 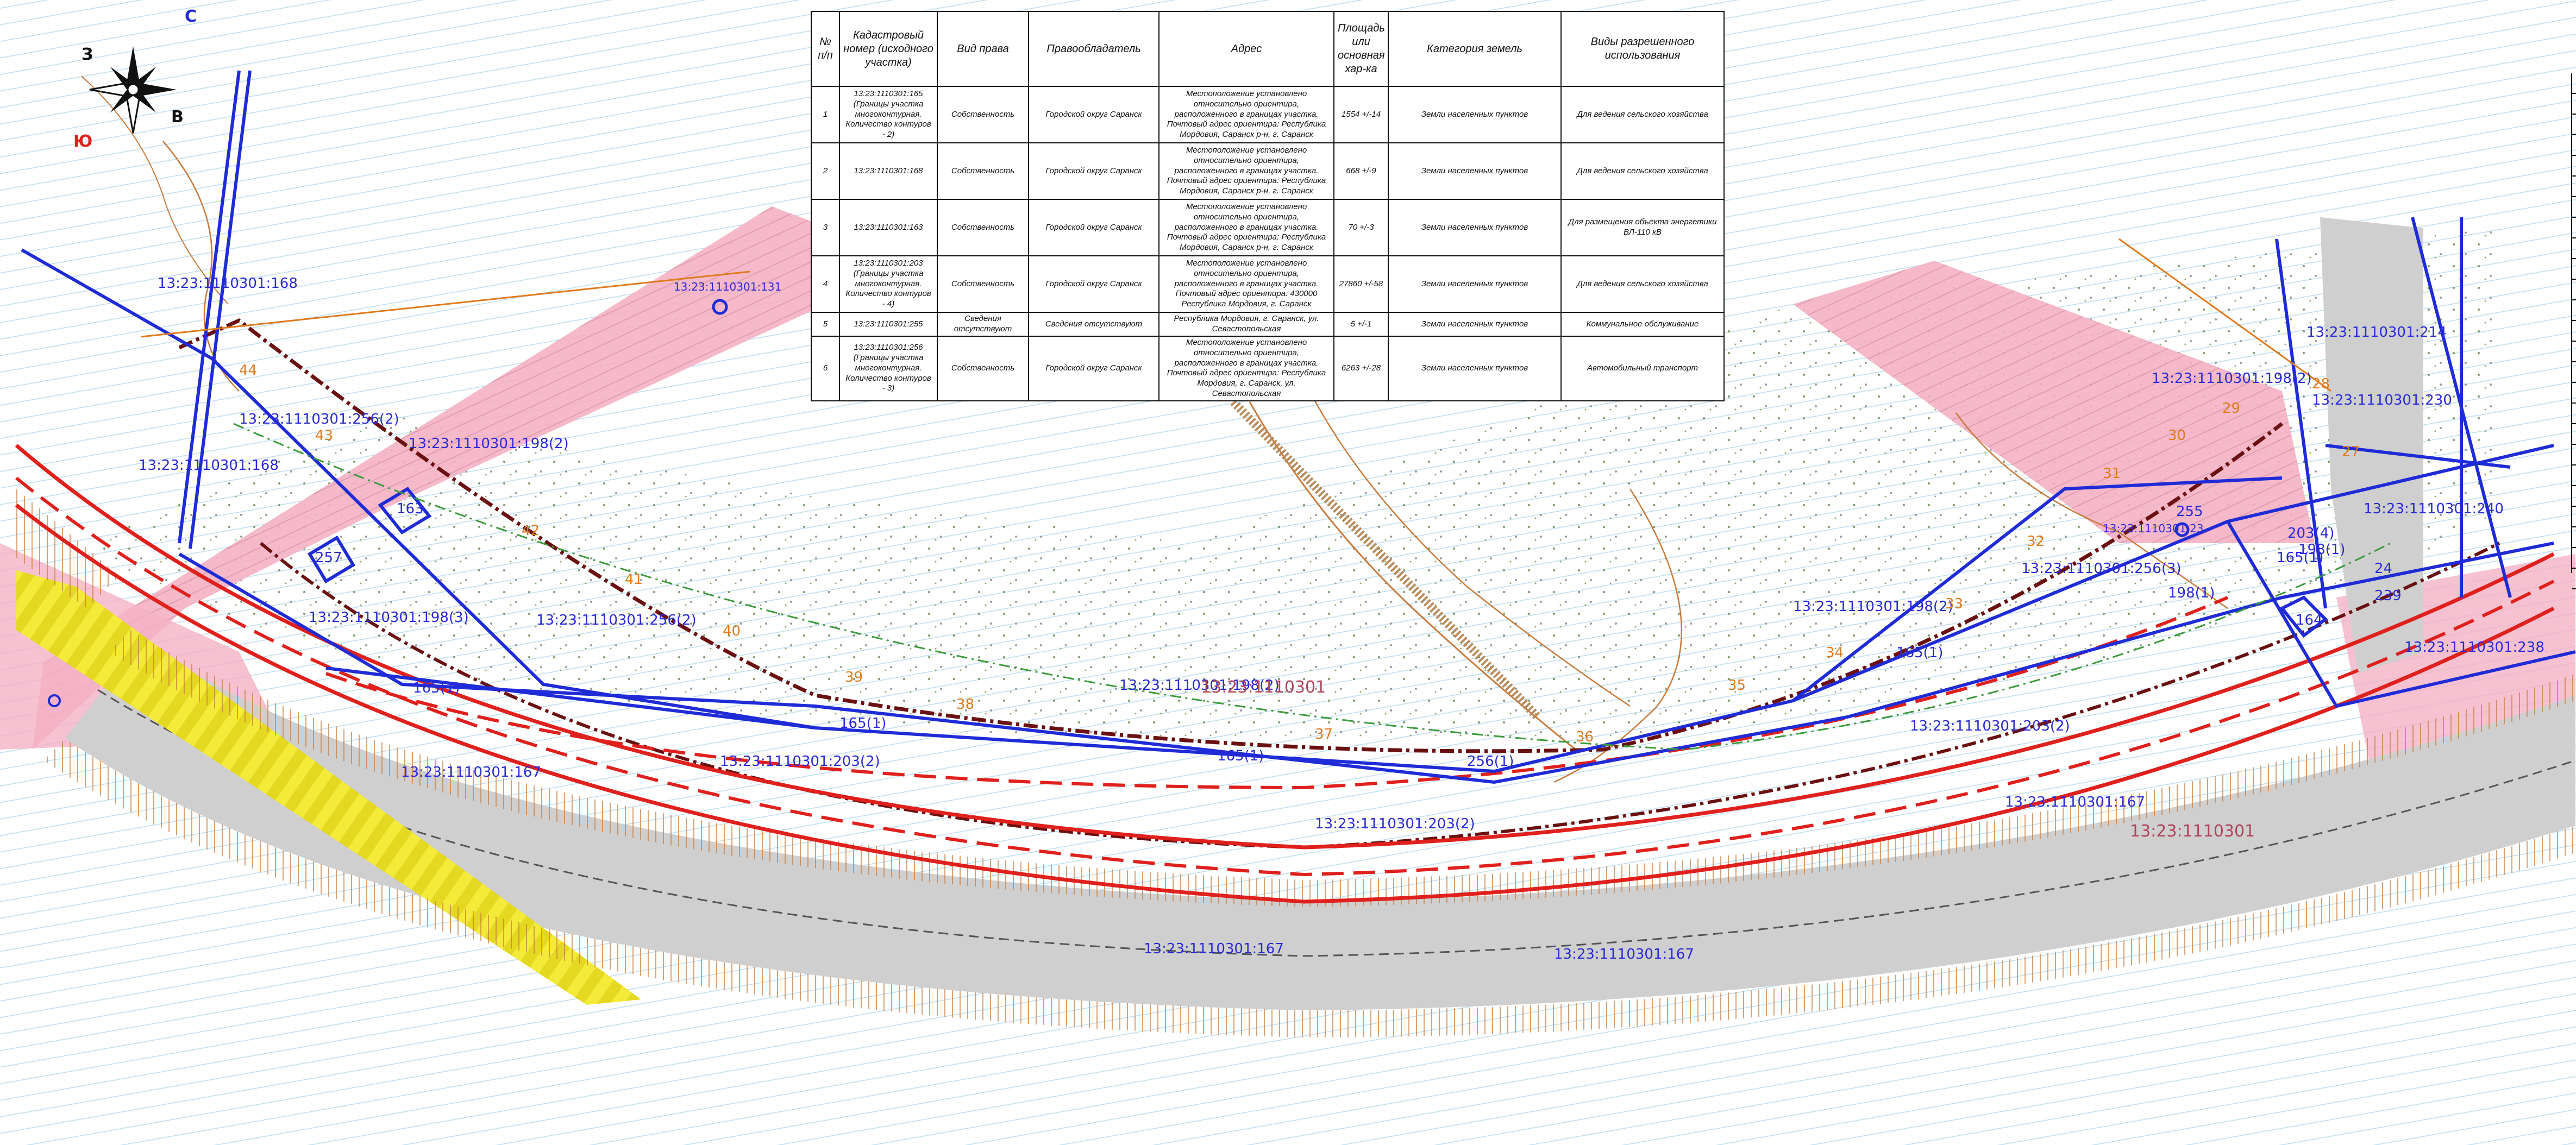 I want to click on table-cell: 668 +/-9, so click(x=1361, y=171).